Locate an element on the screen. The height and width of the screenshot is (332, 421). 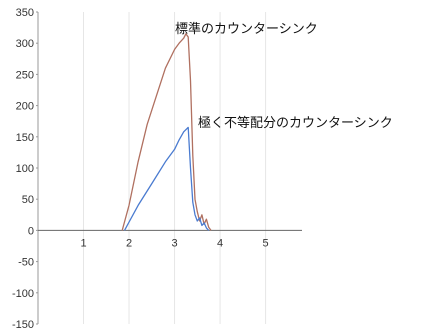
x-tick-label: 3 is located at coordinates (174, 243).